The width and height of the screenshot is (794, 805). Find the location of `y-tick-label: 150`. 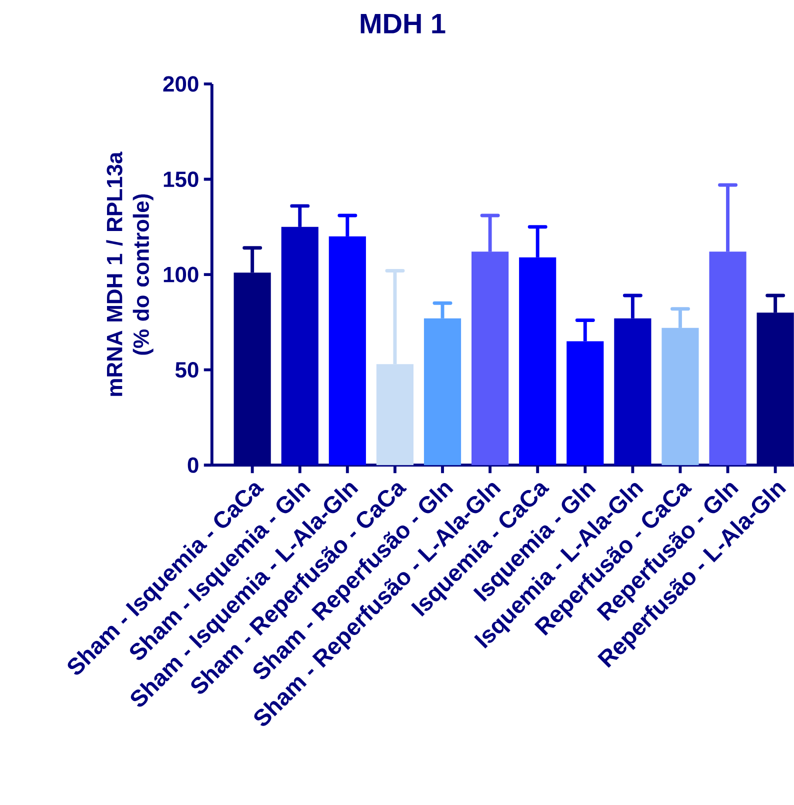

y-tick-label: 150 is located at coordinates (181, 179).